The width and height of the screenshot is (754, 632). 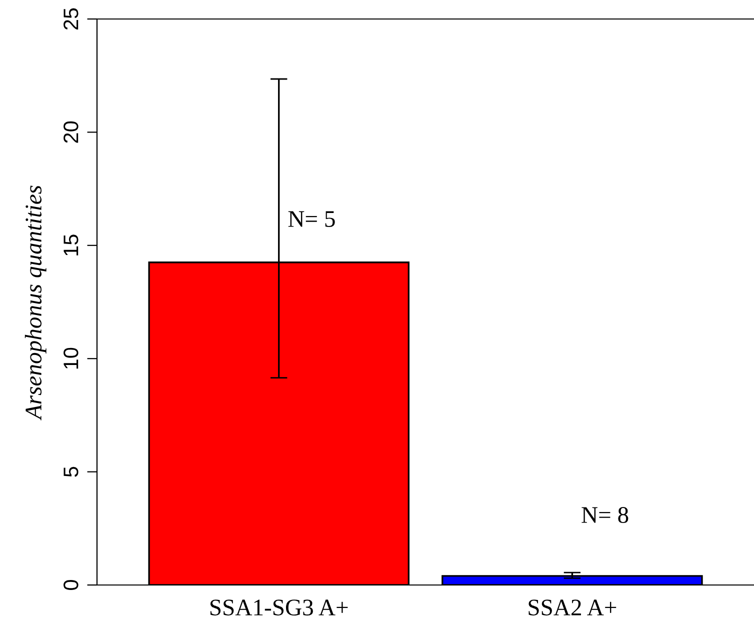 I want to click on y-axis-title: Arsenophonus quantities, so click(x=35, y=303).